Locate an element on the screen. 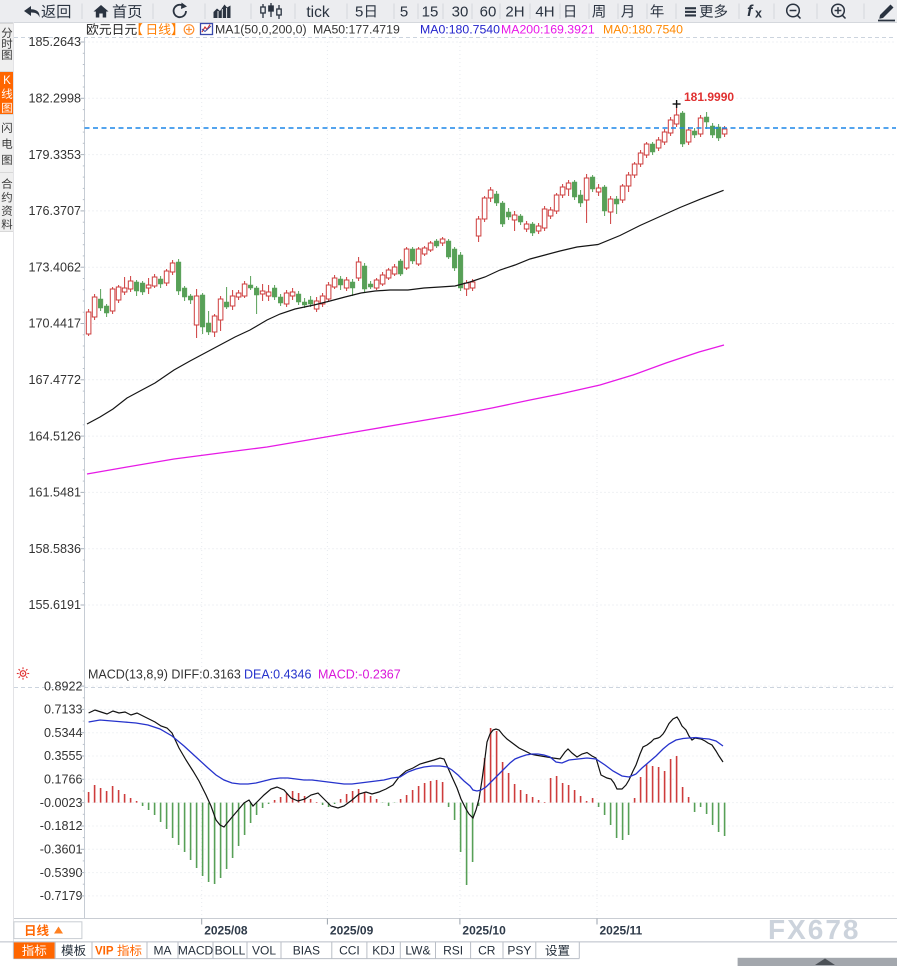 This screenshot has height=966, width=897. svg-text: 2025/08 is located at coordinates (226, 931).